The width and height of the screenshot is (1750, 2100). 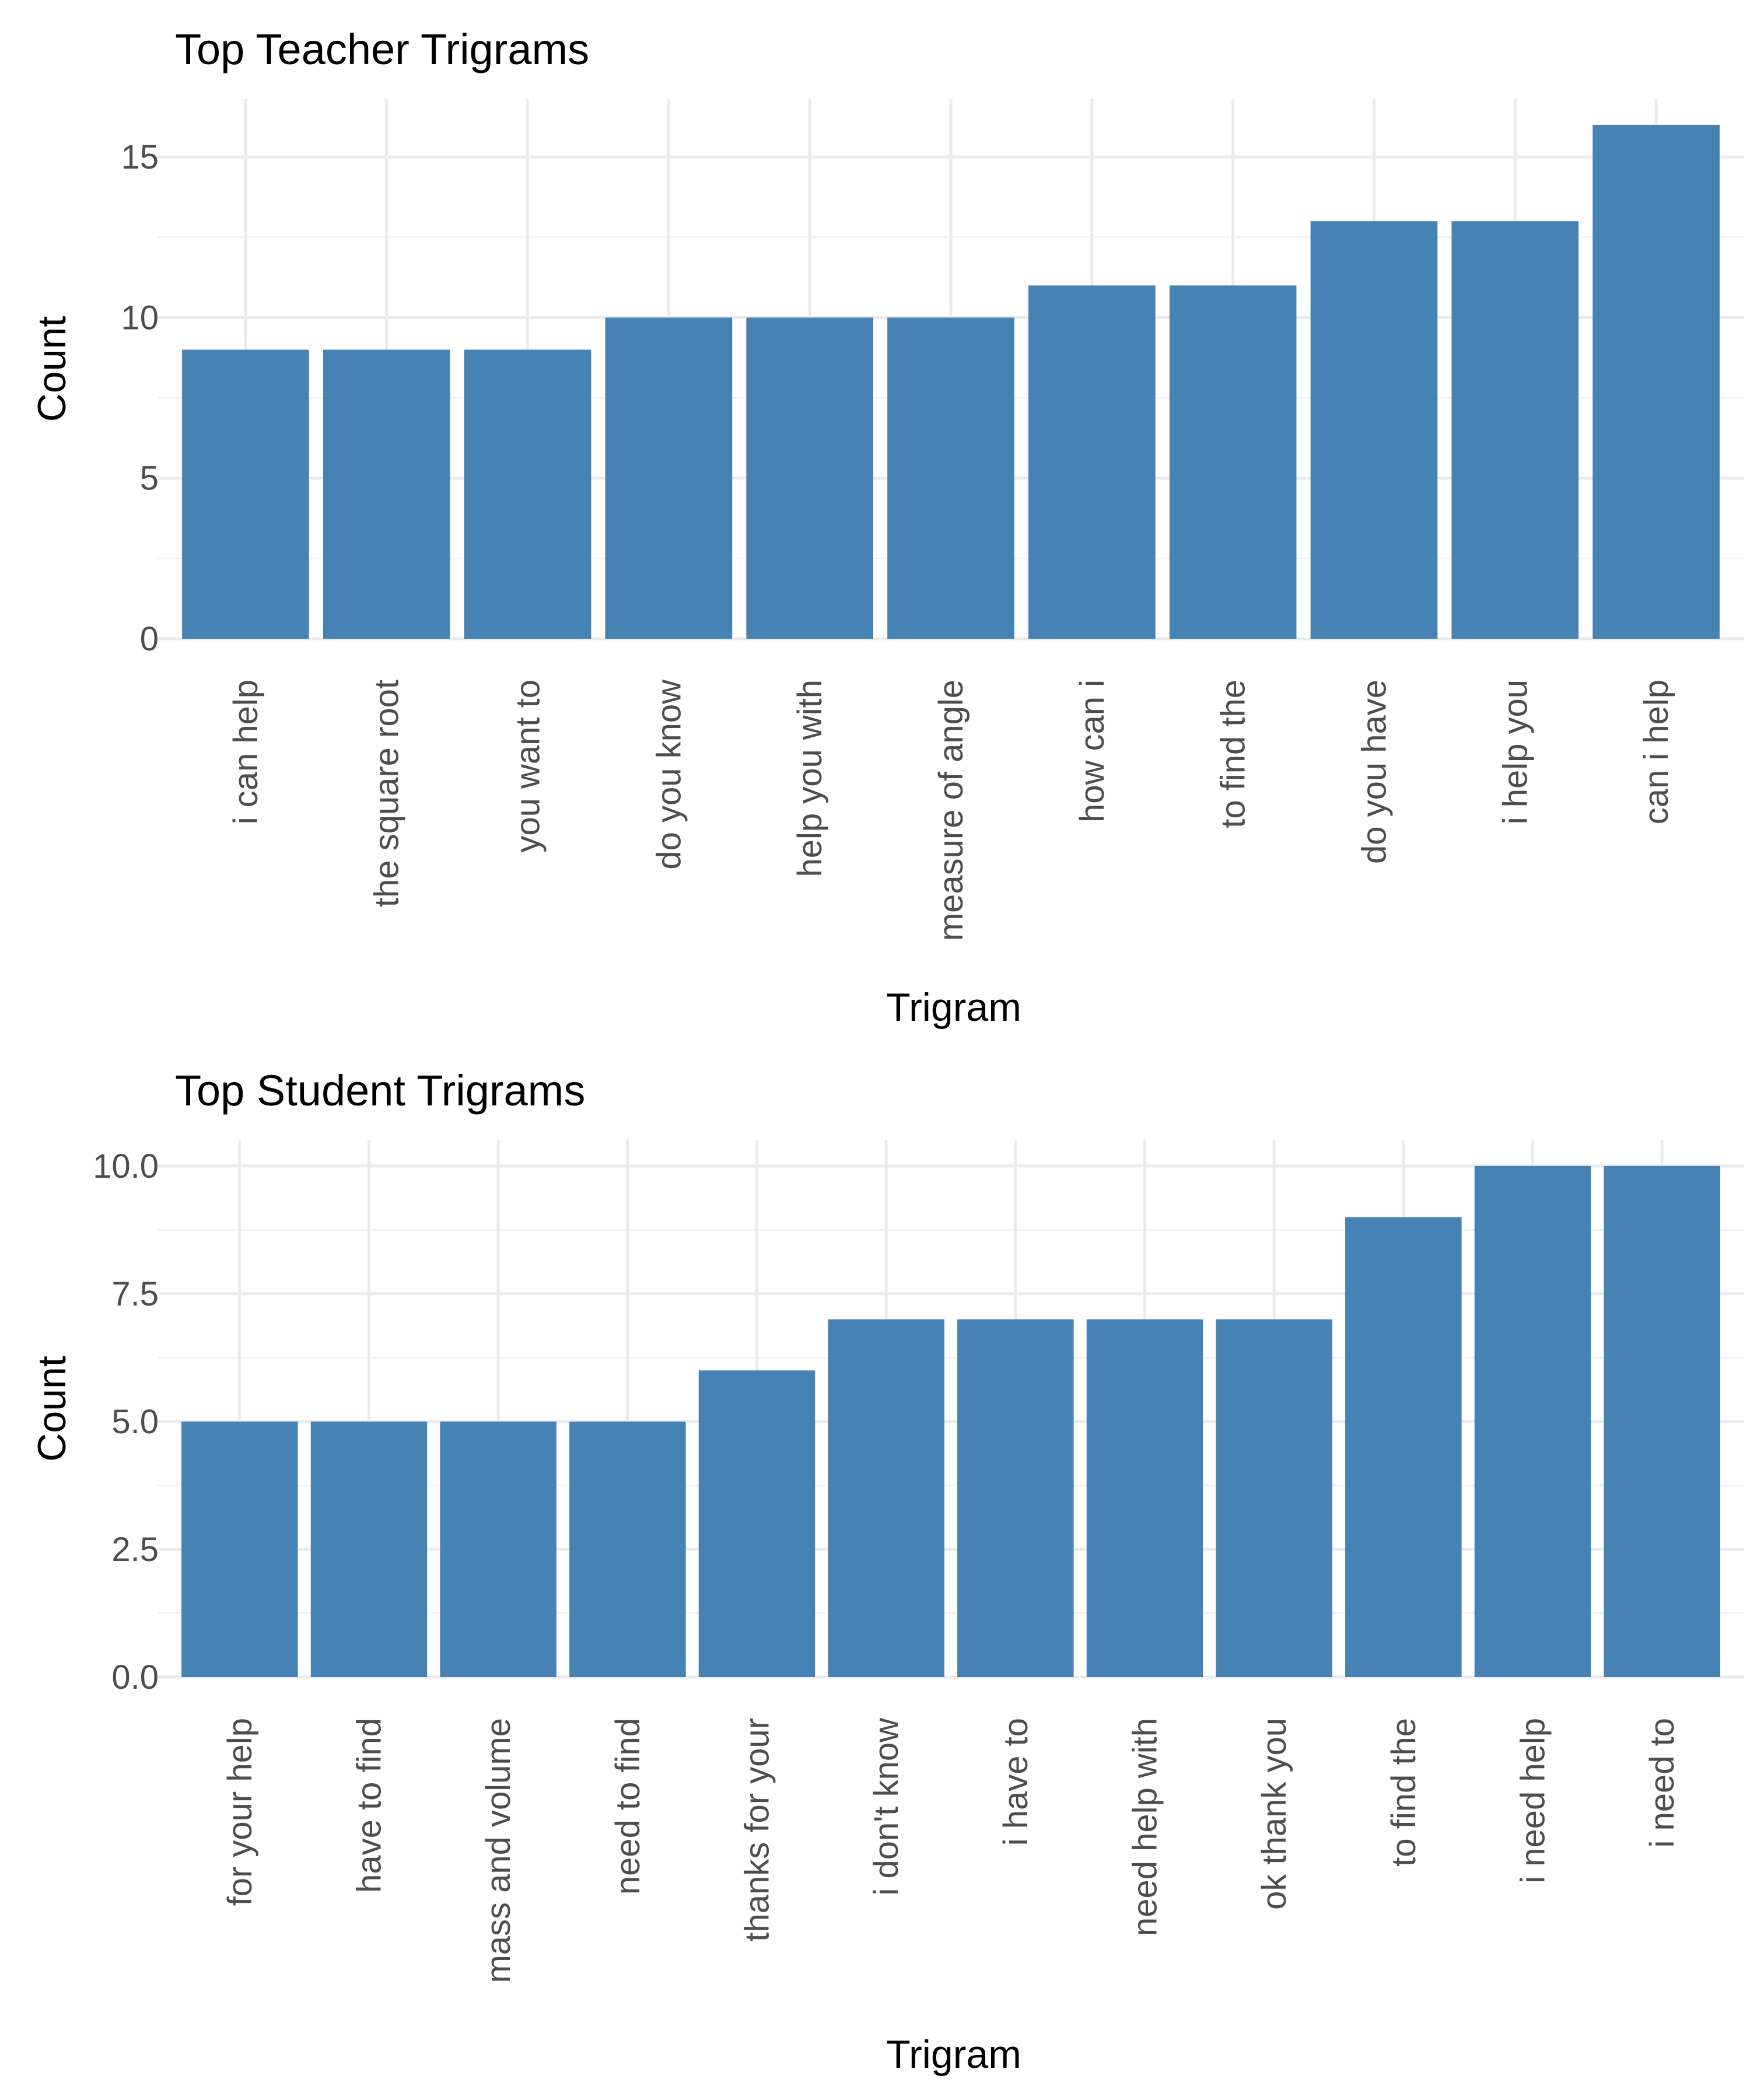 I want to click on x-tick-label: ok thank you, so click(x=1274, y=1814).